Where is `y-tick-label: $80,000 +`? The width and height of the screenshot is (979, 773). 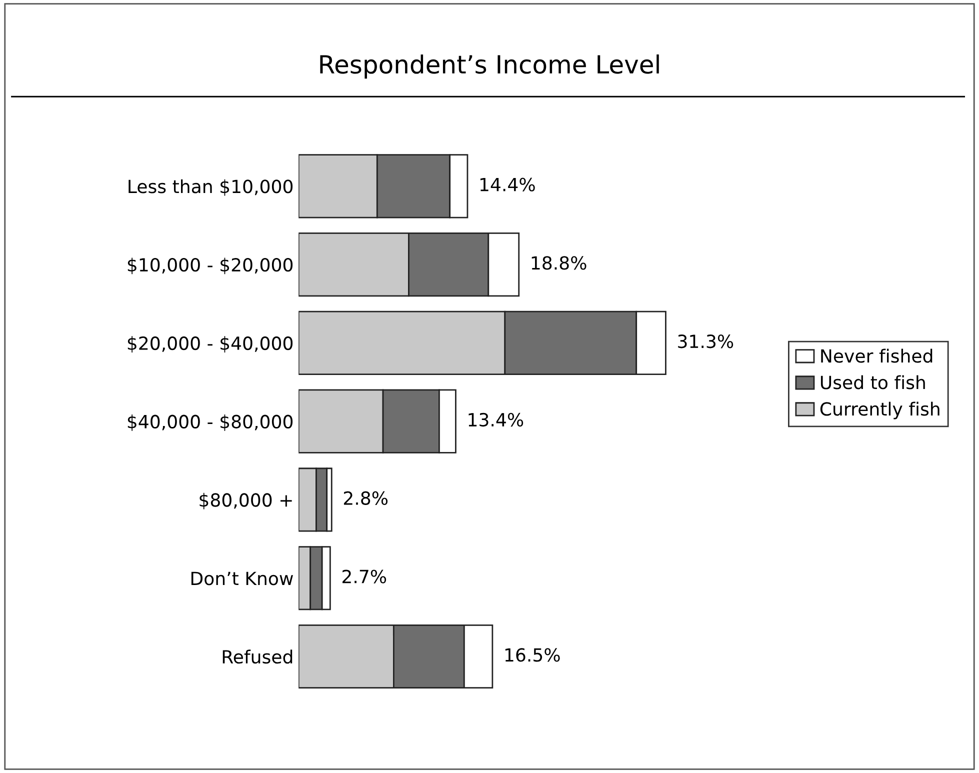
y-tick-label: $80,000 + is located at coordinates (246, 501).